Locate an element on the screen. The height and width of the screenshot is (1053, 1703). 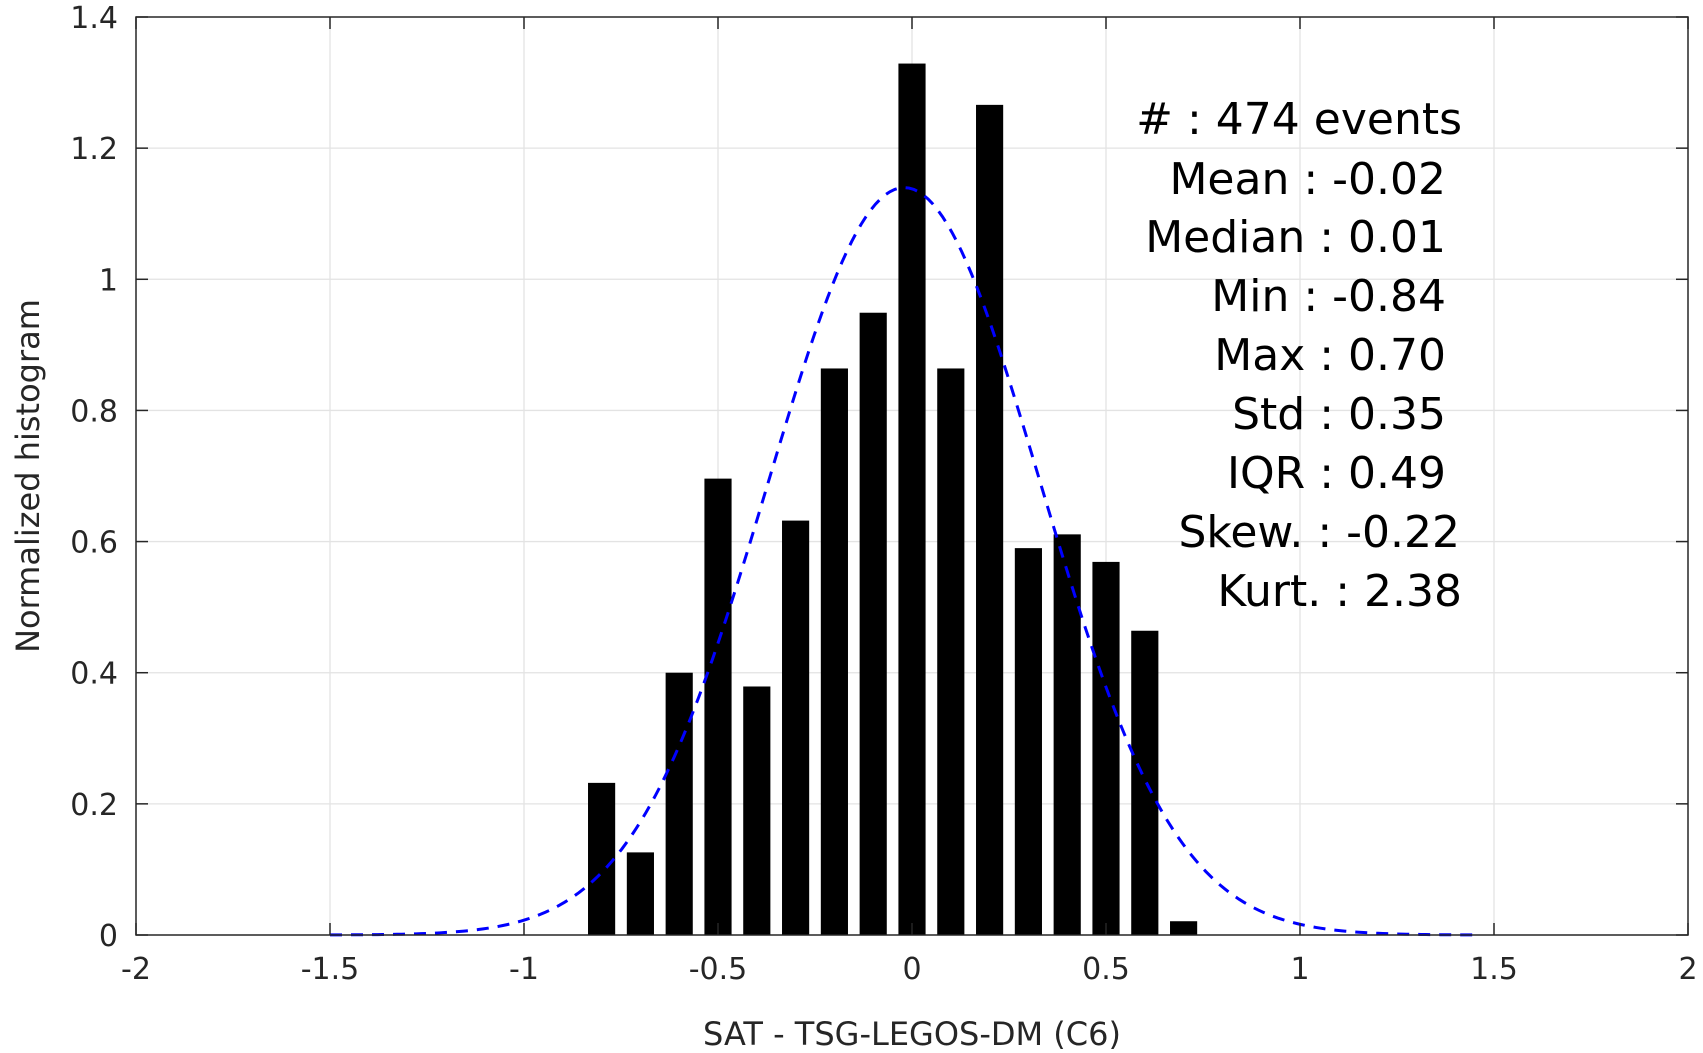
x-tick-label: -0.5 is located at coordinates (718, 969).